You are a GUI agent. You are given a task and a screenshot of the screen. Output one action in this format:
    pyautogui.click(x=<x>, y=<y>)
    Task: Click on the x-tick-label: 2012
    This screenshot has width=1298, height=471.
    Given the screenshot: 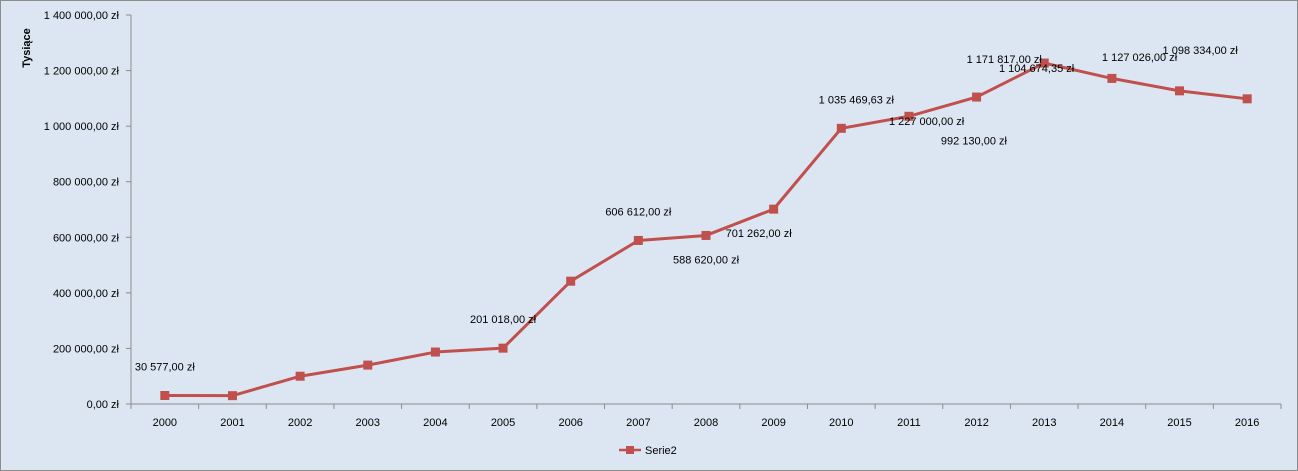 What is the action you would take?
    pyautogui.click(x=976, y=423)
    